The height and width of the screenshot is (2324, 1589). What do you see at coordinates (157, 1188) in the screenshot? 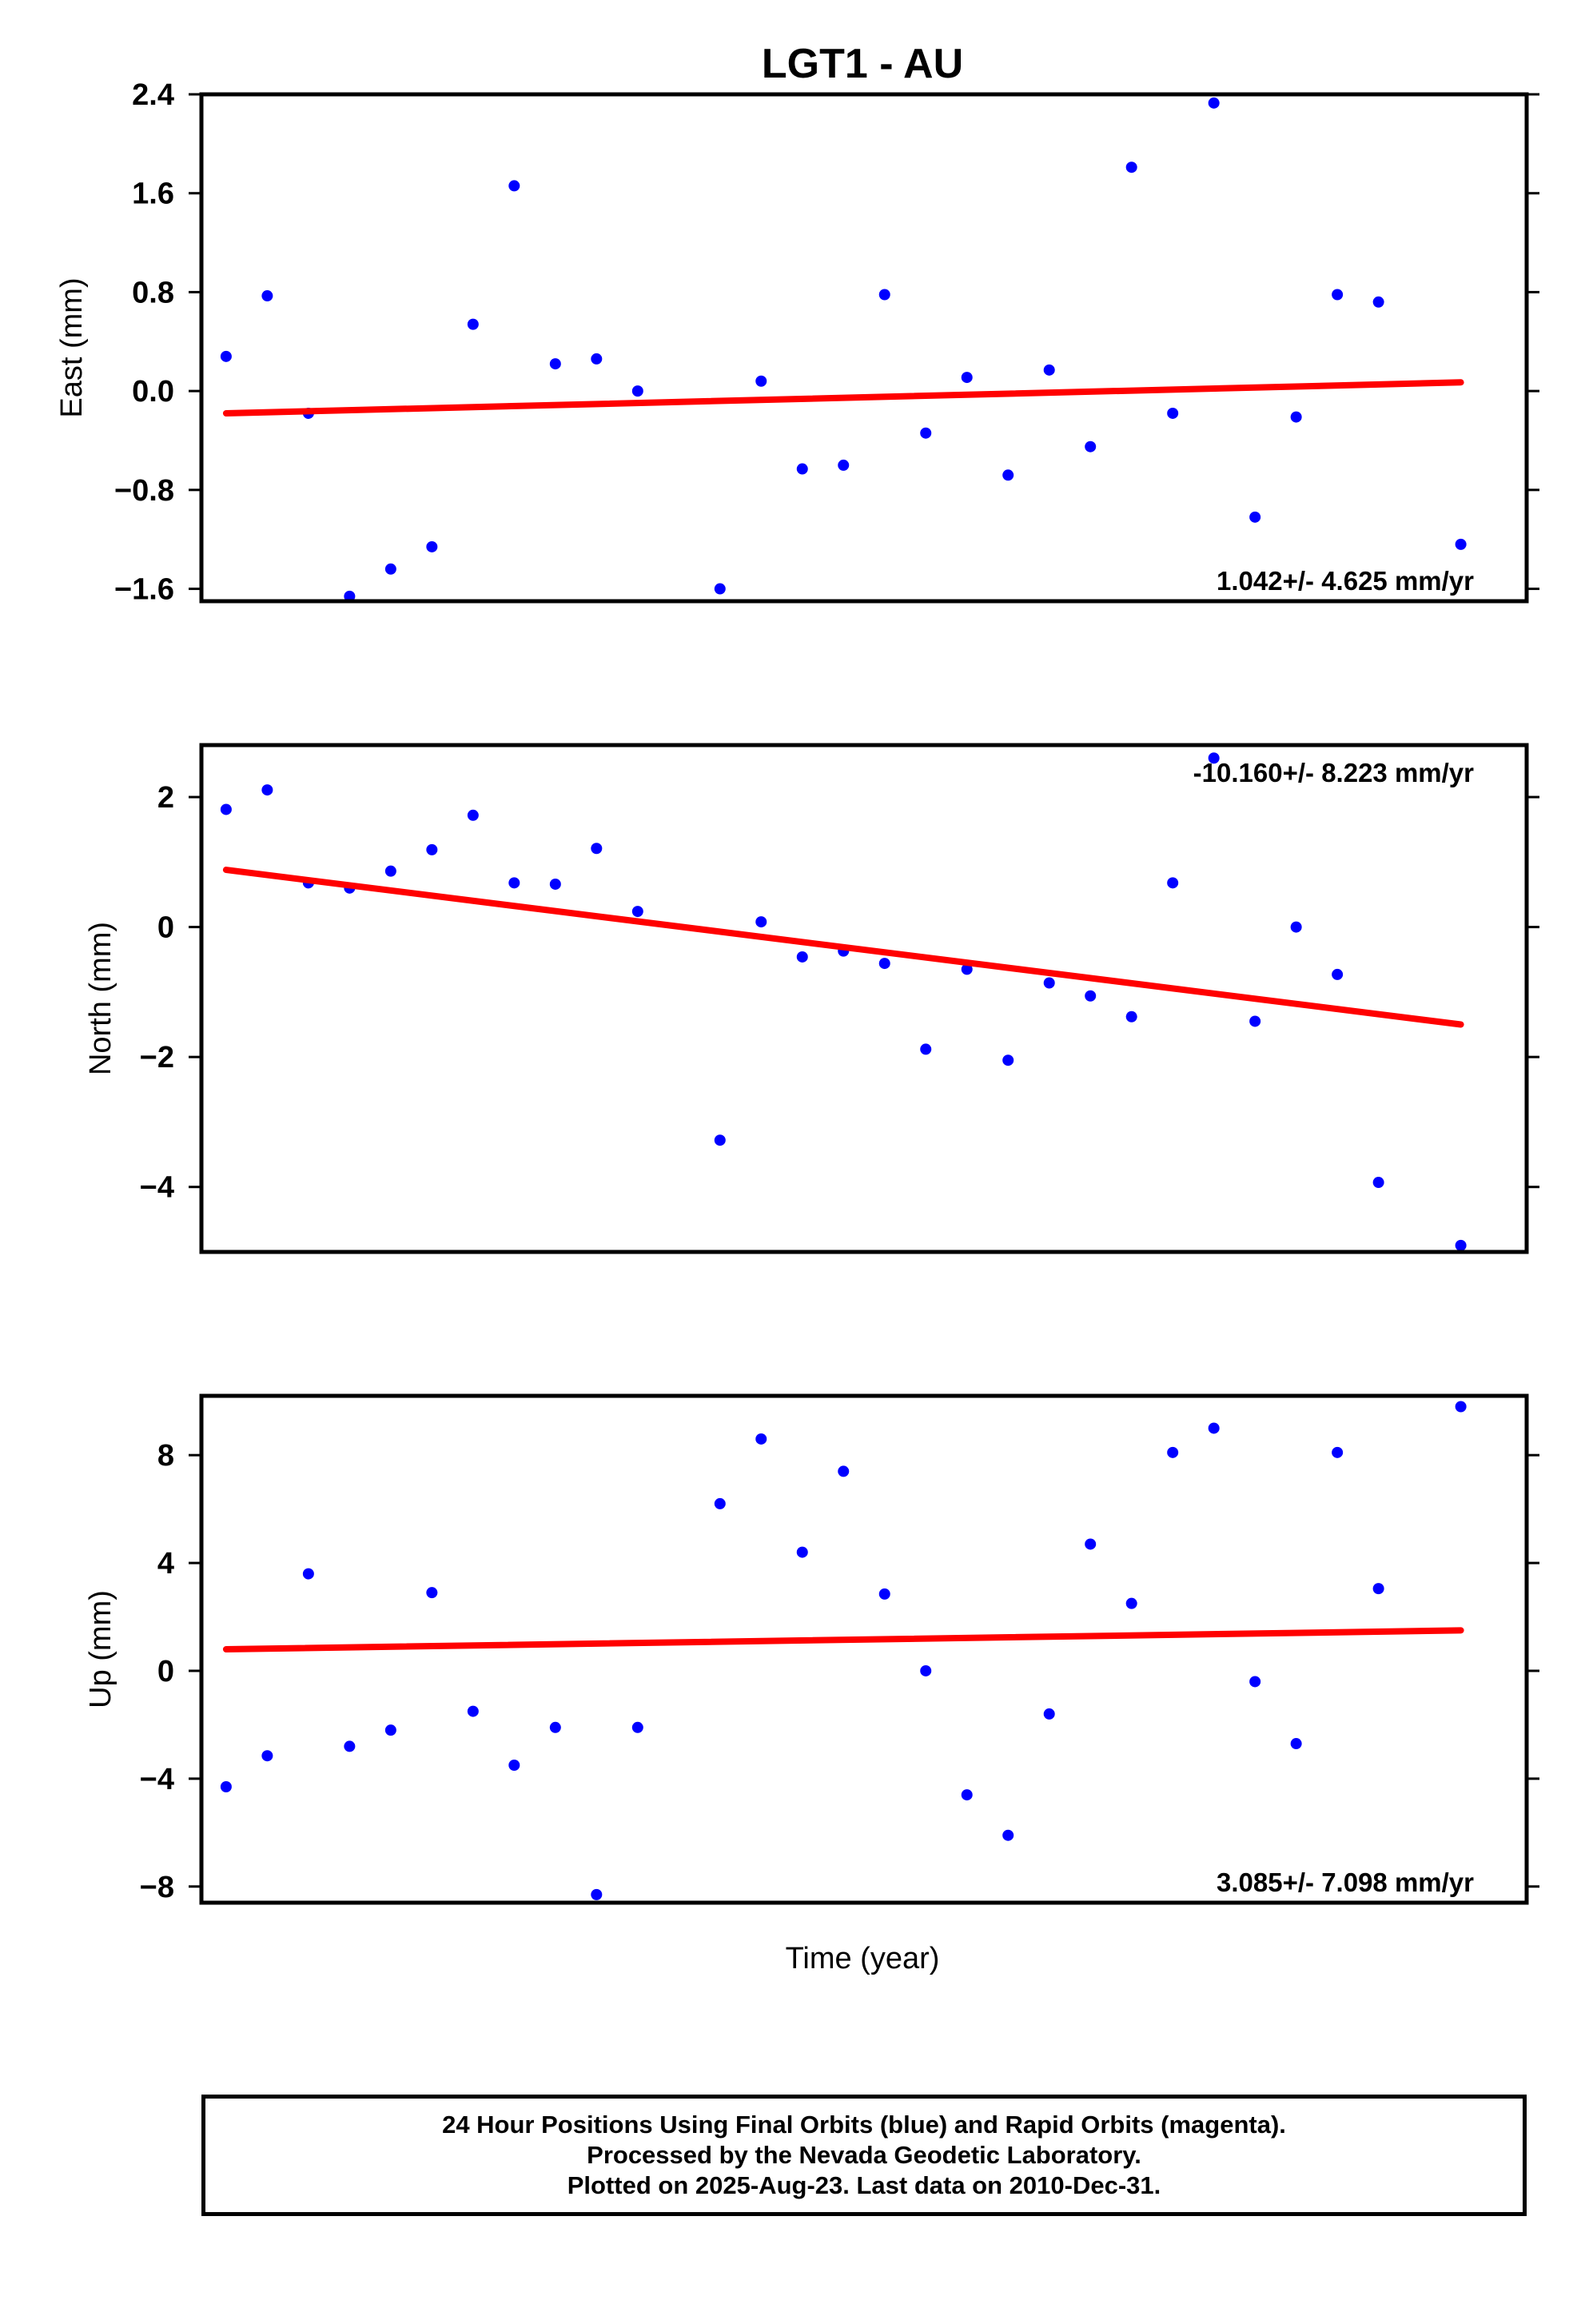
I see `y-tick-label: −4` at bounding box center [157, 1188].